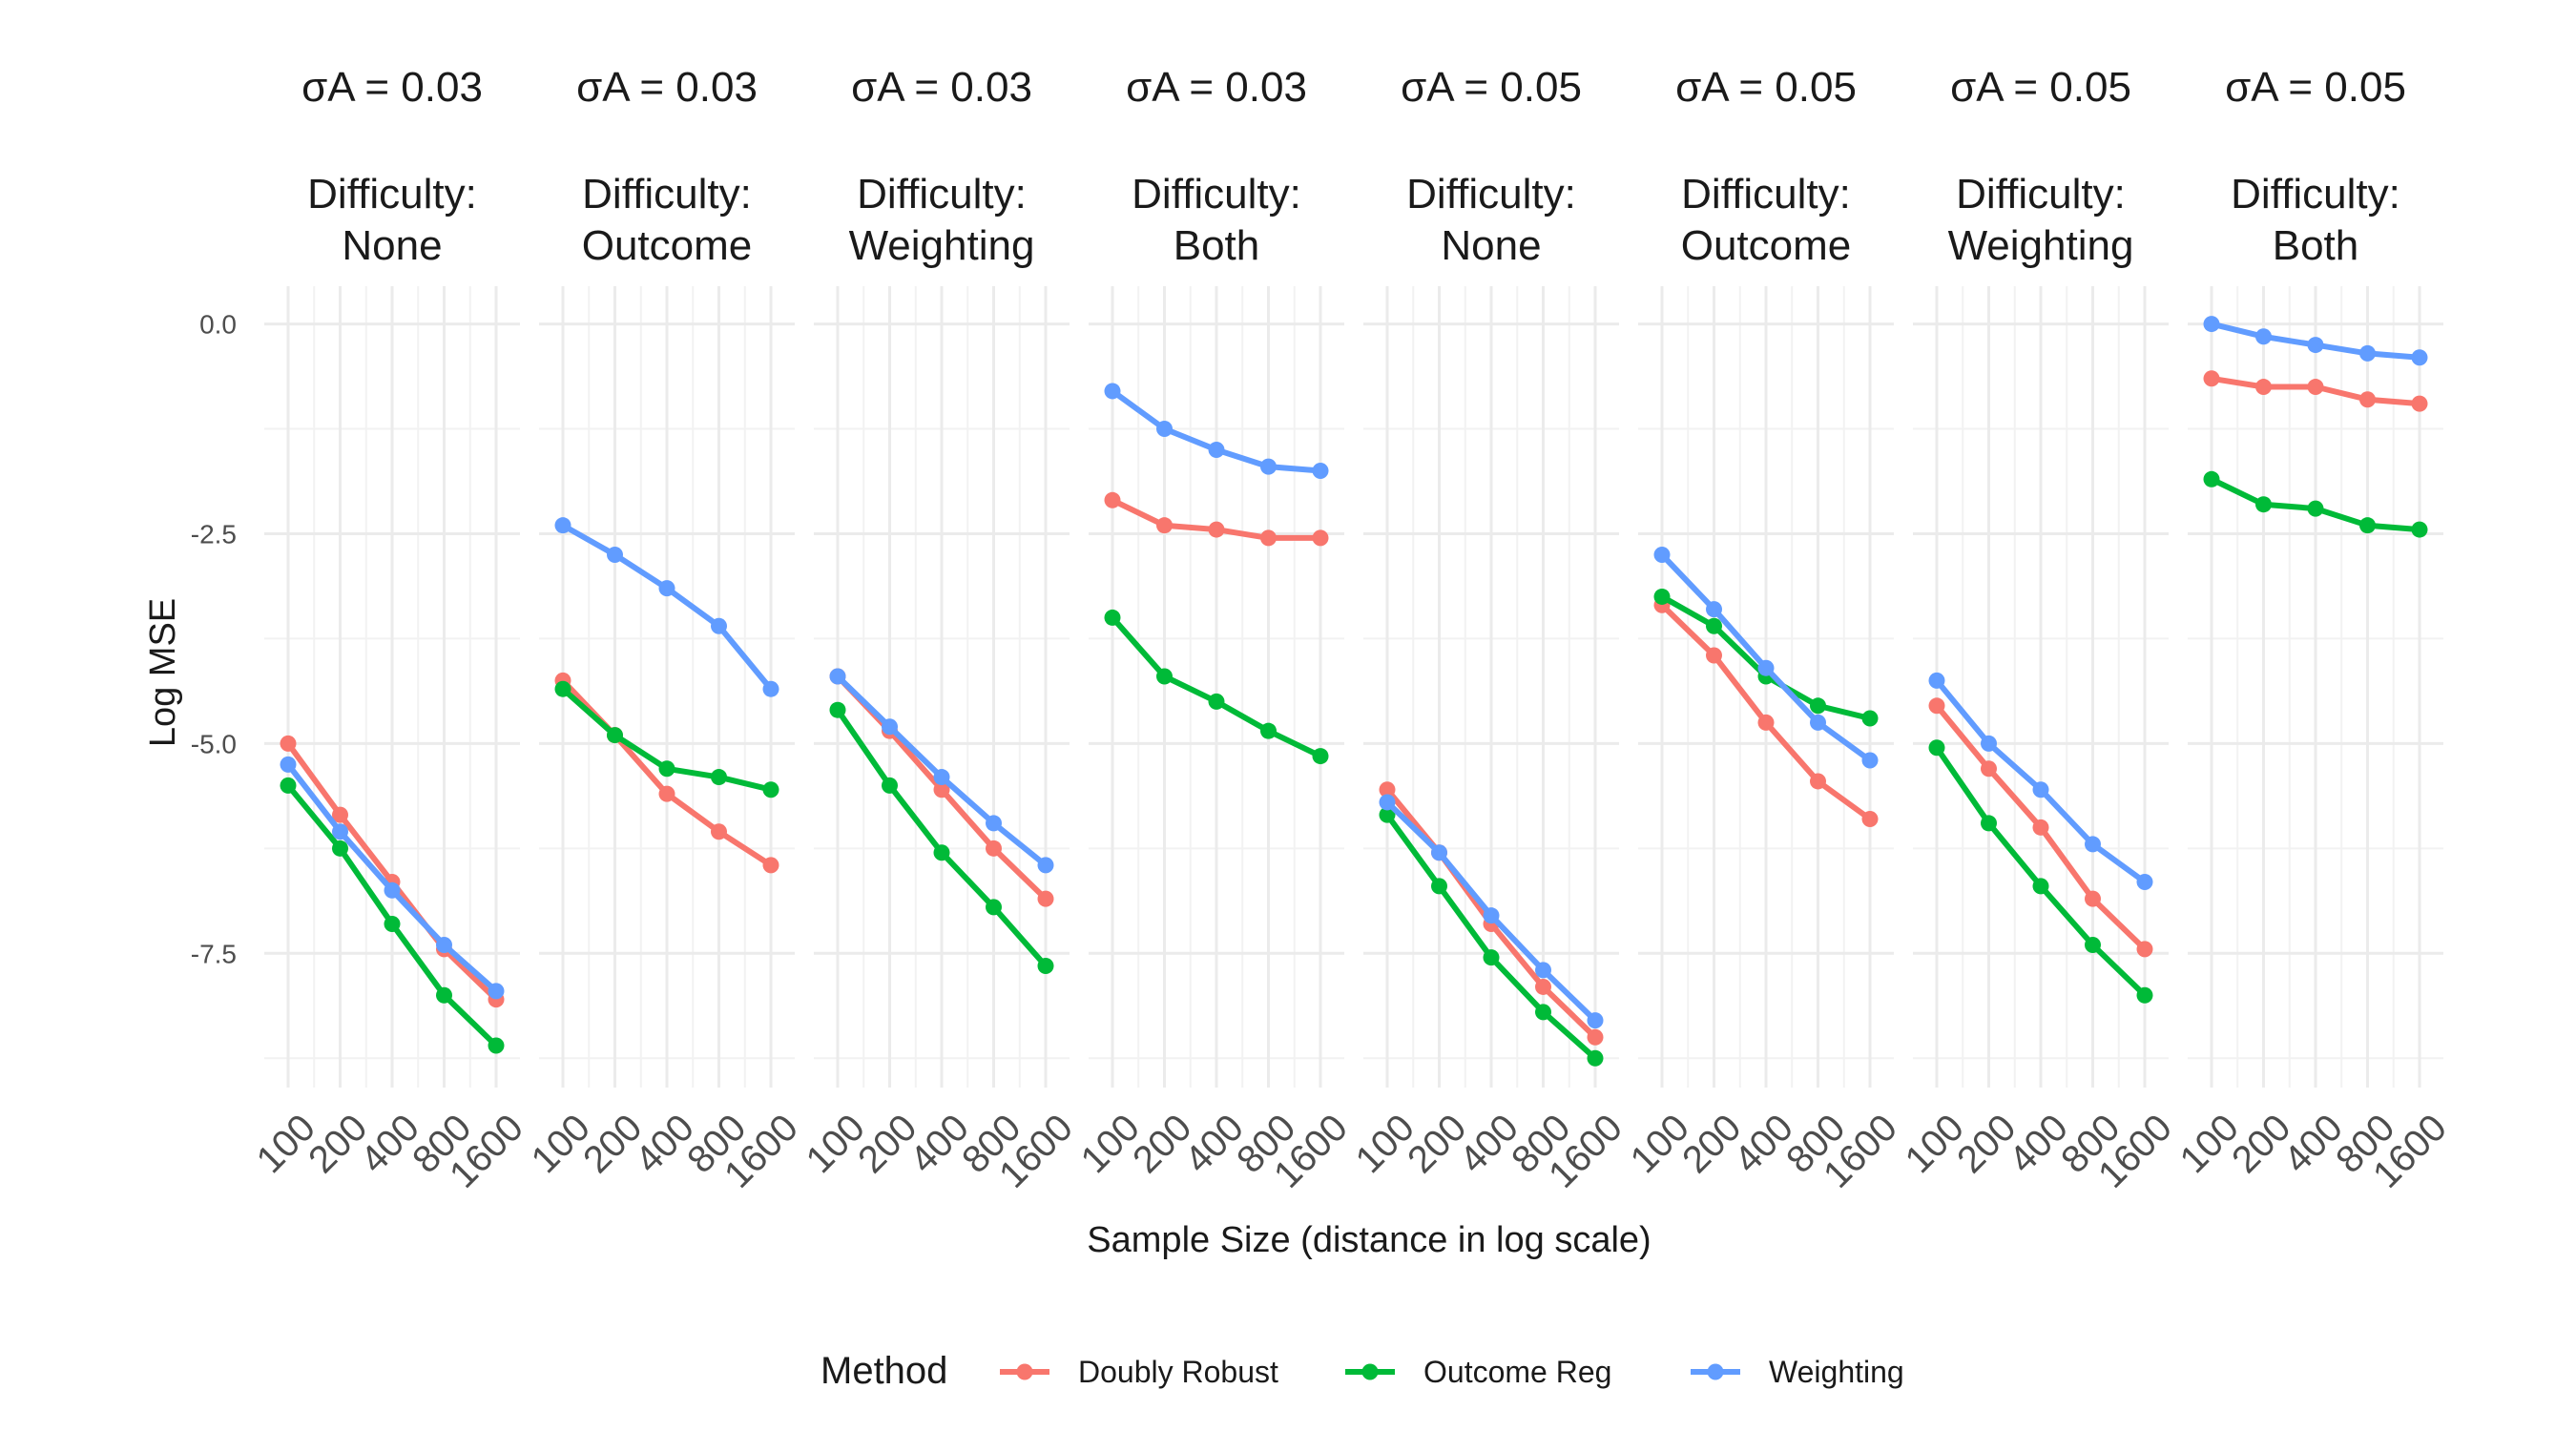 The image size is (2576, 1431). I want to click on legend-key-weighting: Weighting, so click(1797, 1372).